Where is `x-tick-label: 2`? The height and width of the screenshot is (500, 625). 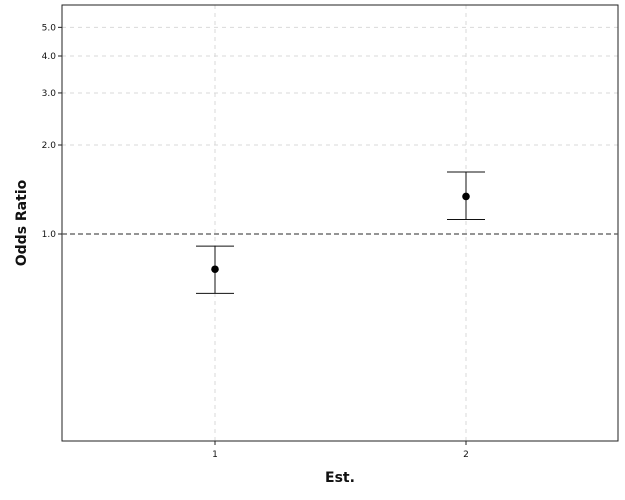
x-tick-label: 2 is located at coordinates (466, 455).